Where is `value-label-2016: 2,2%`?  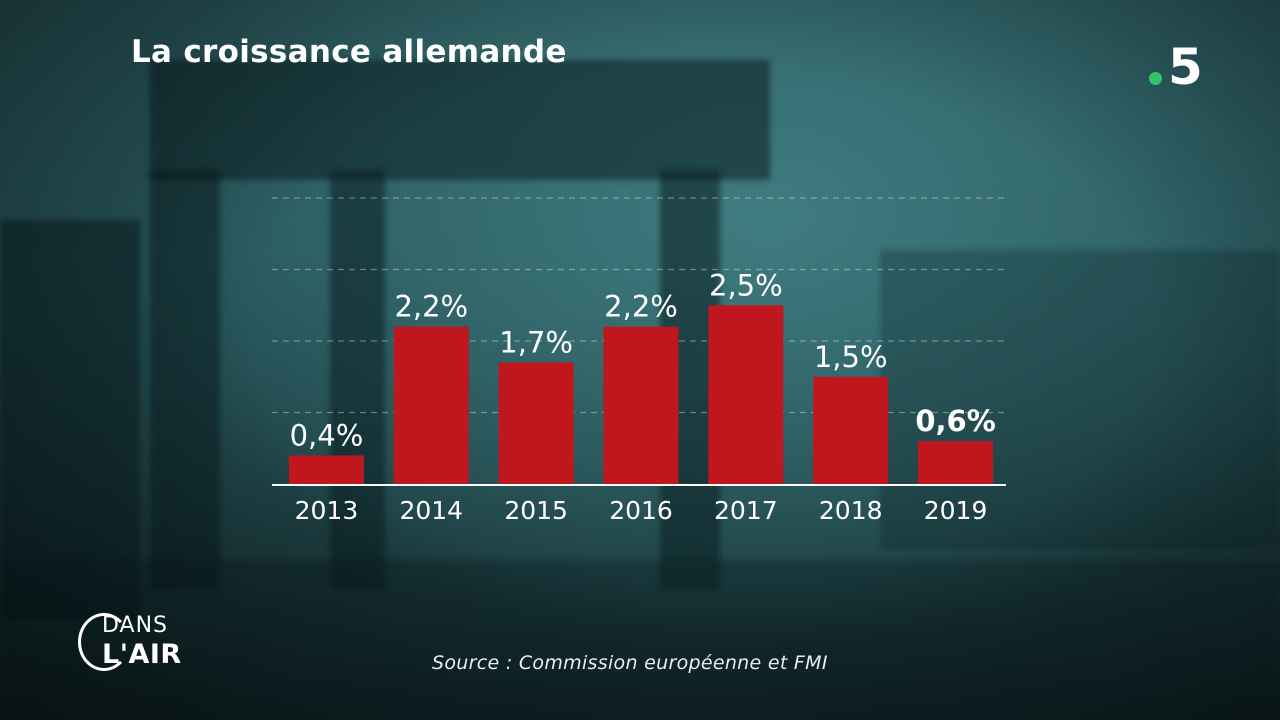 value-label-2016: 2,2% is located at coordinates (641, 307).